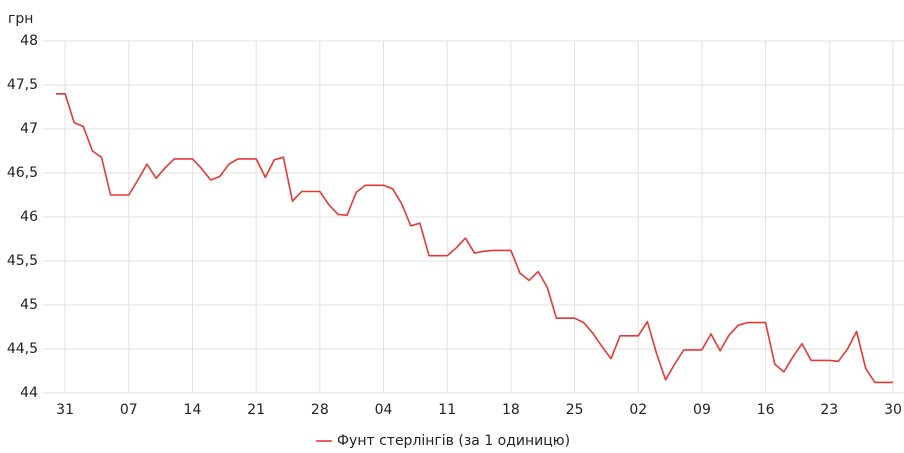  I want to click on y-tick-label: 46,5, so click(22, 173).